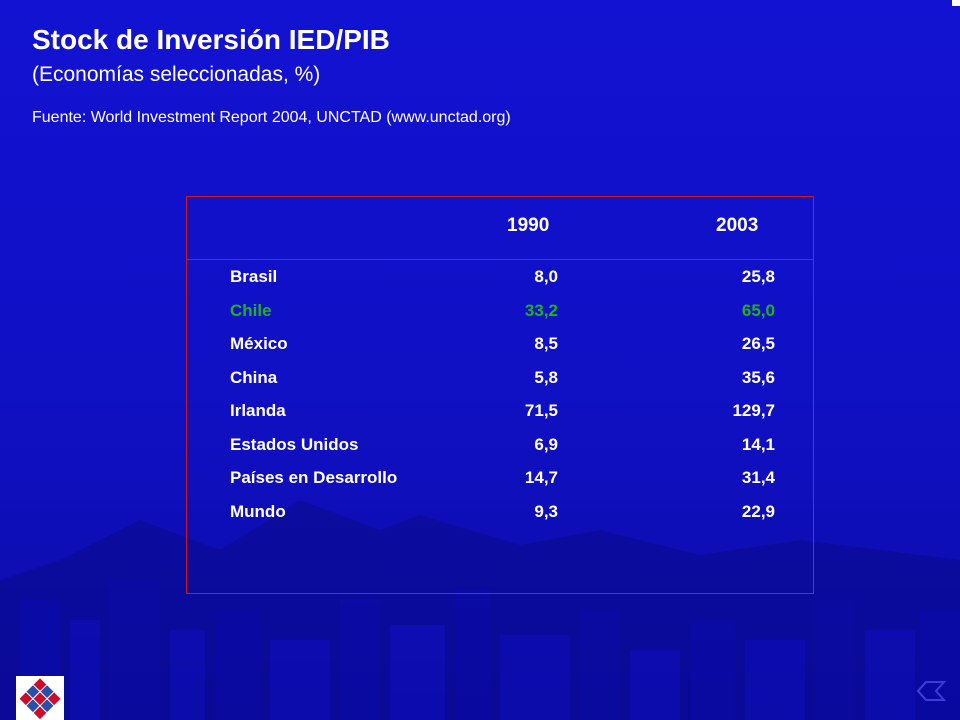 The height and width of the screenshot is (720, 960). What do you see at coordinates (758, 276) in the screenshot?
I see `value-2003: 25,8` at bounding box center [758, 276].